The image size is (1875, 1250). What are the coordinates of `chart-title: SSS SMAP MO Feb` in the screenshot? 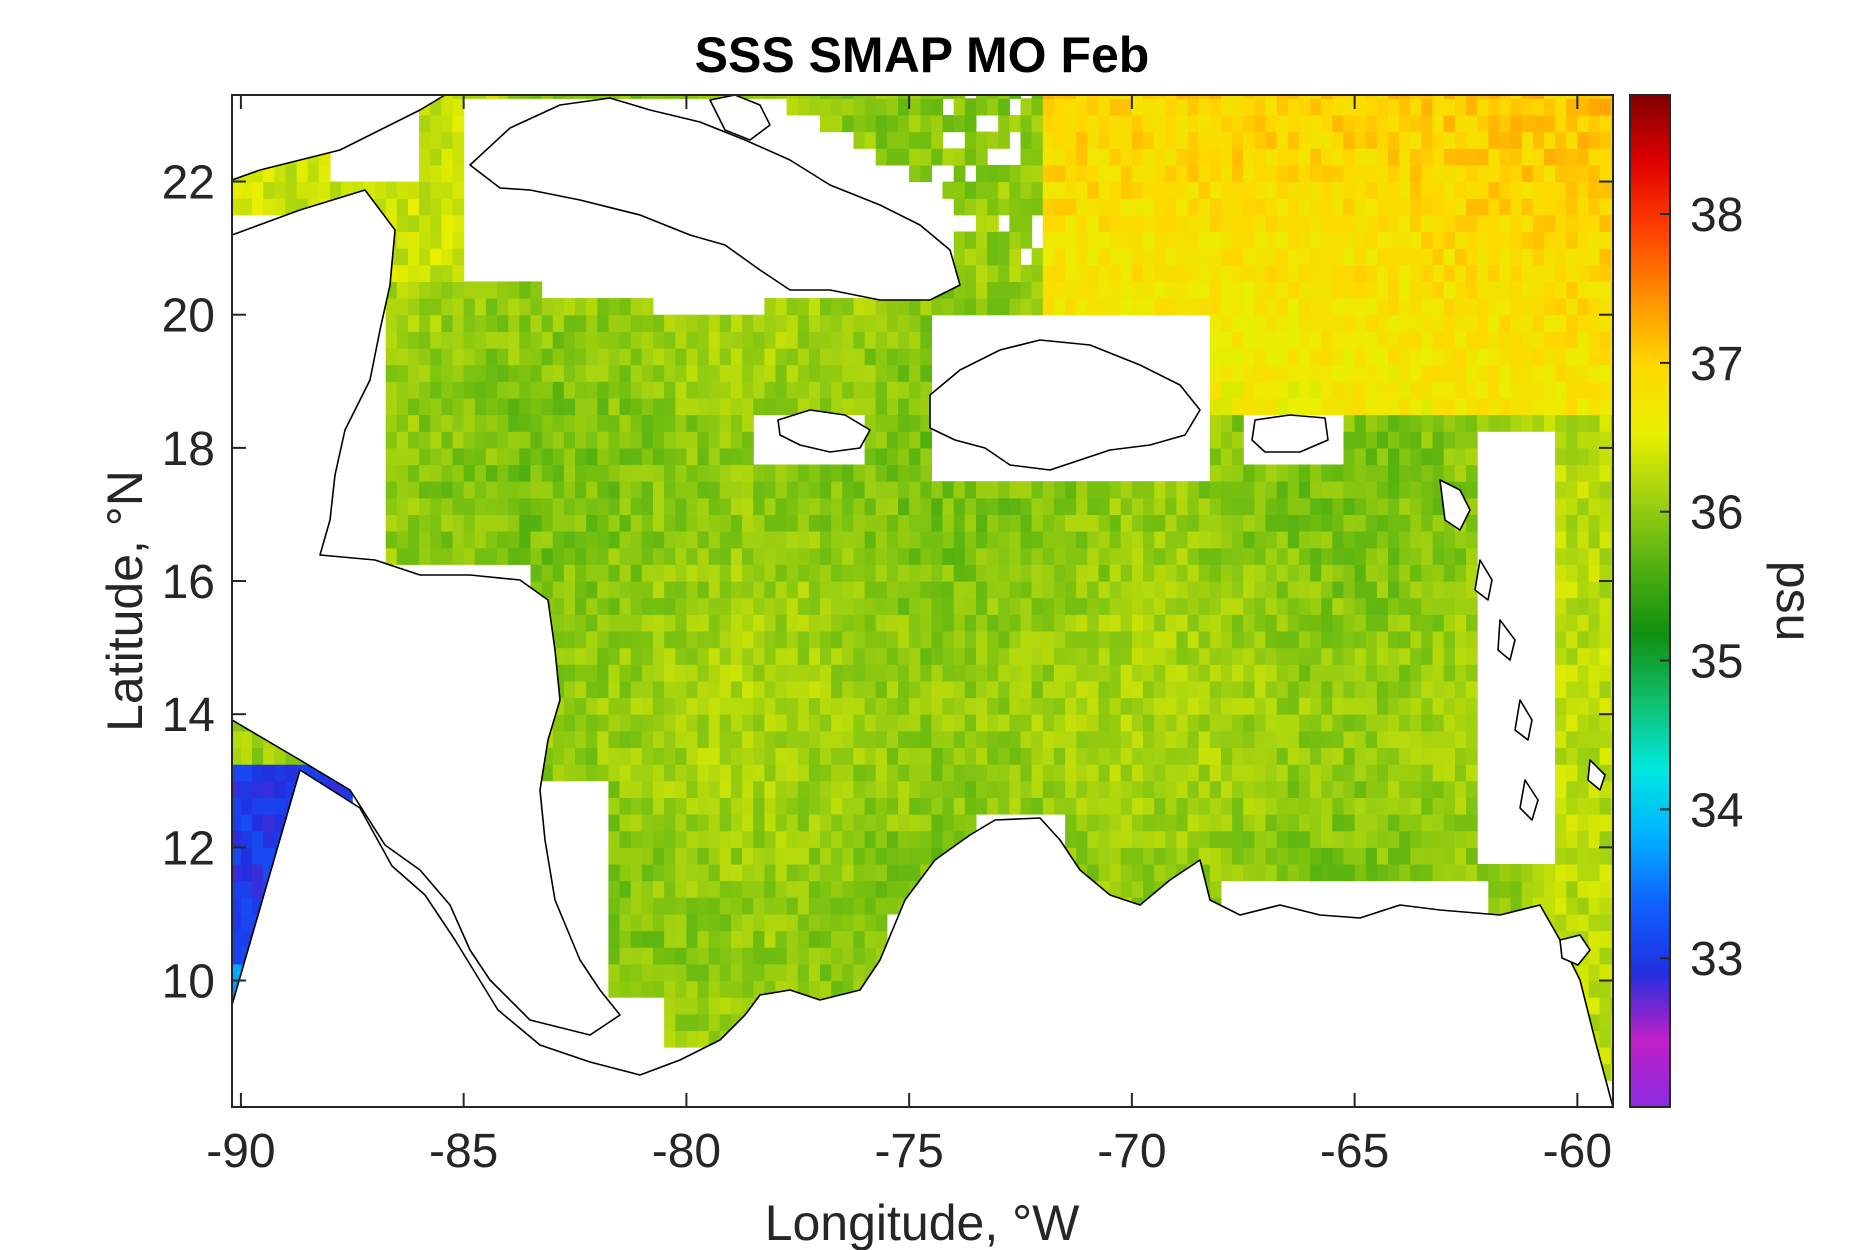 It's located at (922, 55).